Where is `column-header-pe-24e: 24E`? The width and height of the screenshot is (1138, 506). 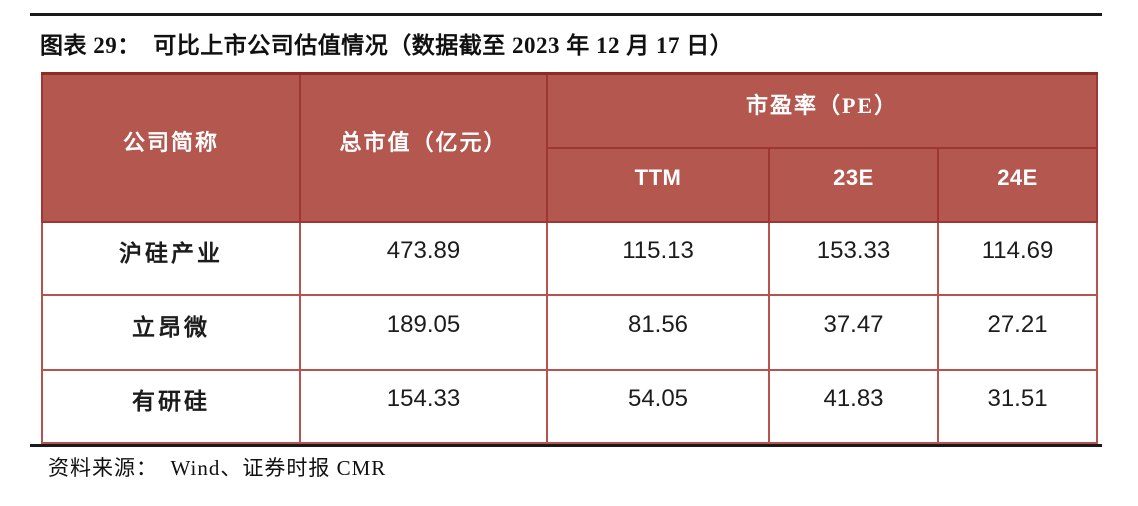 column-header-pe-24e: 24E is located at coordinates (1017, 184).